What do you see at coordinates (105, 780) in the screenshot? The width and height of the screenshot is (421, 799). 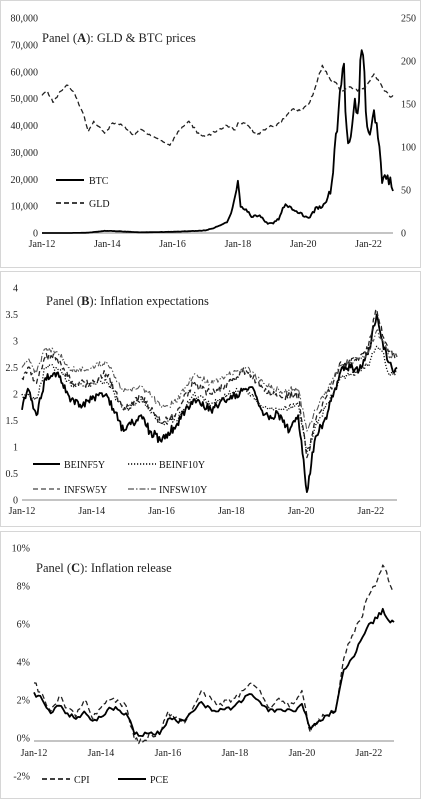 I see `panel-c-legend: CPI PCE` at bounding box center [105, 780].